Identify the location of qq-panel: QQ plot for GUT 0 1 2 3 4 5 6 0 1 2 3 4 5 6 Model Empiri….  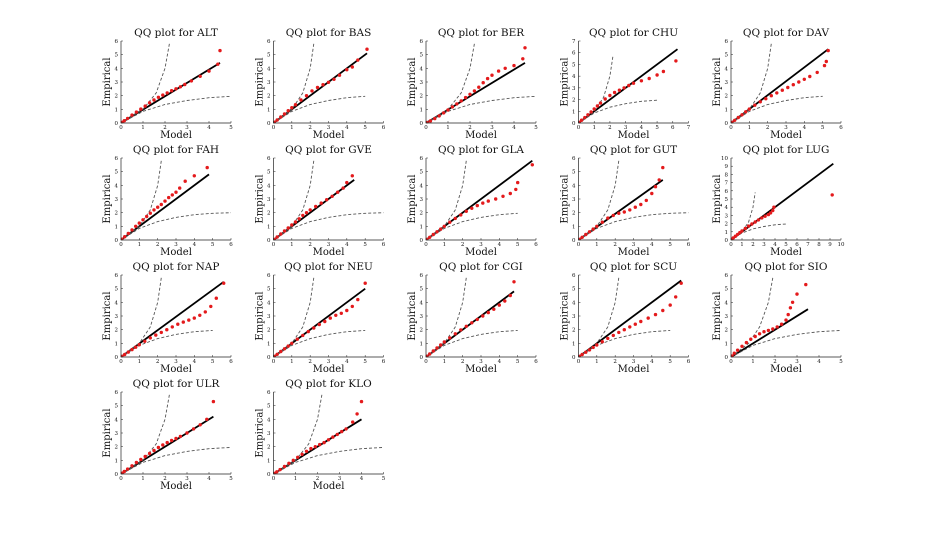
(625, 201).